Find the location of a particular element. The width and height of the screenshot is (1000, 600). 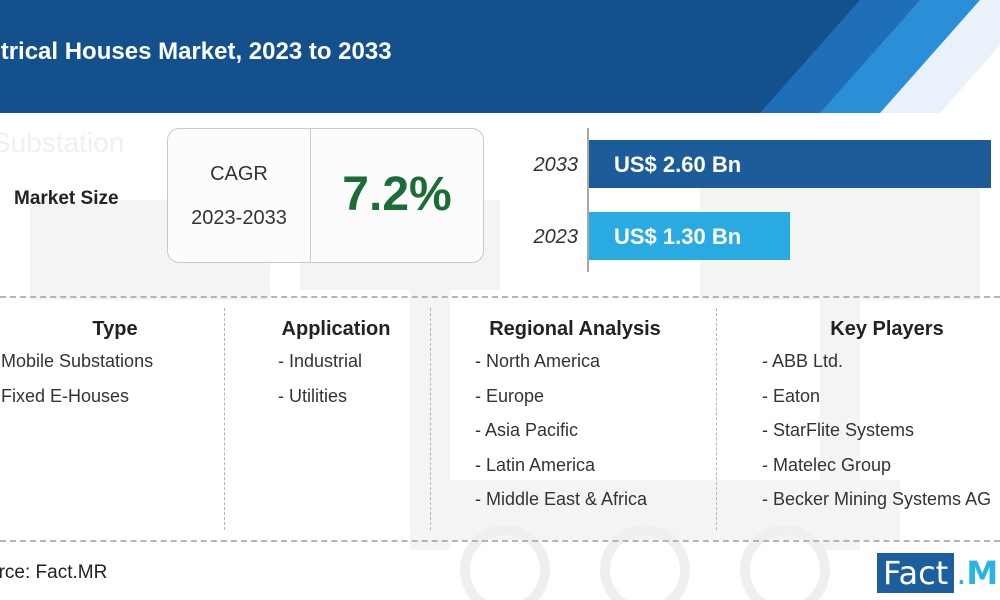

type-heading: Type is located at coordinates (115, 329).